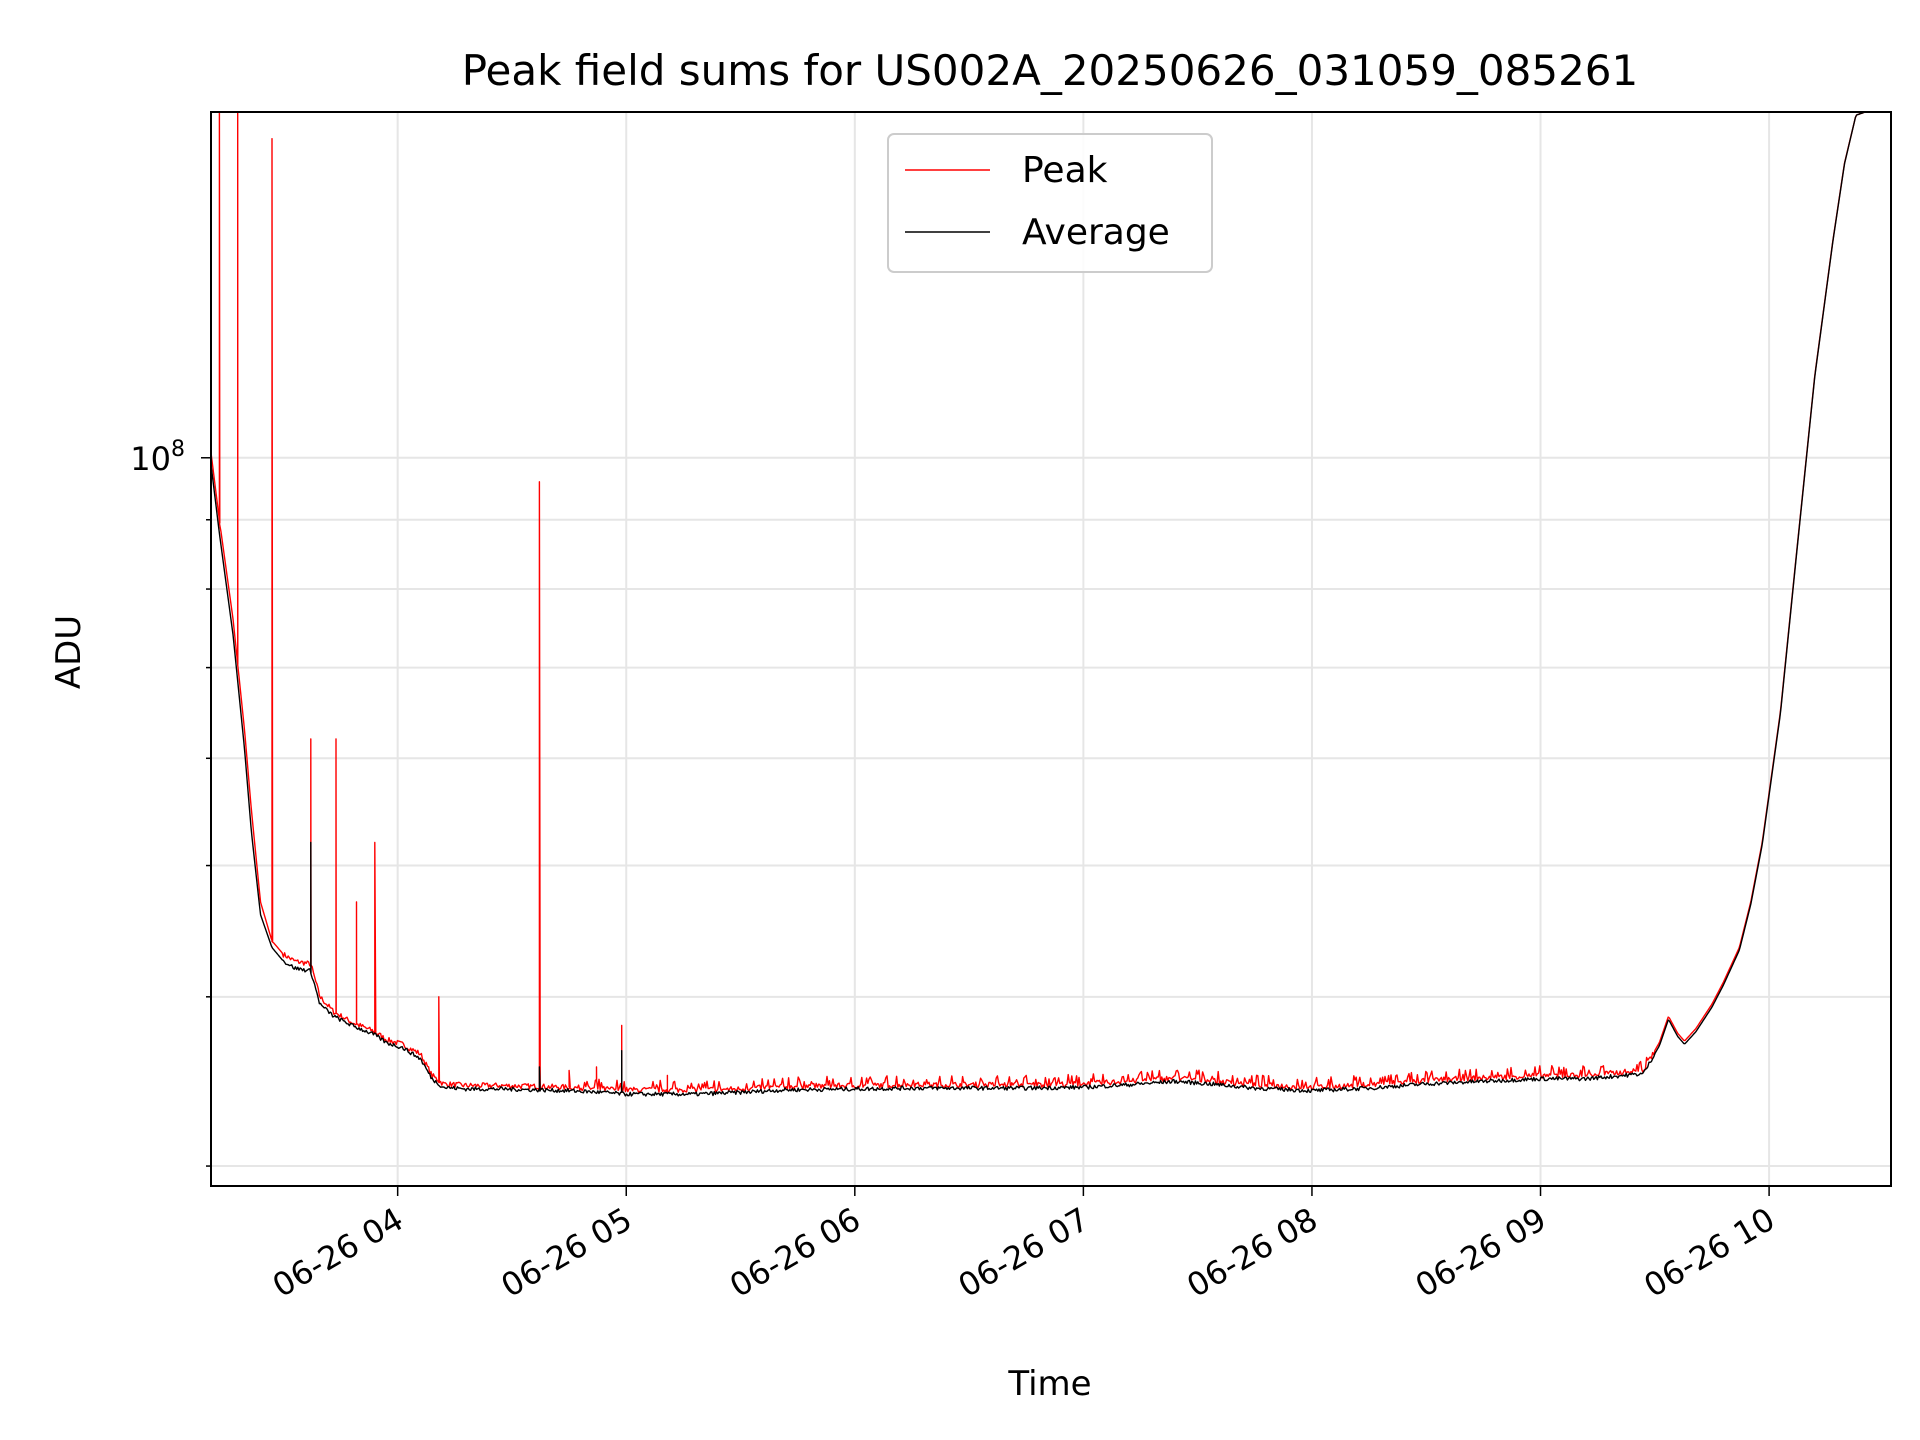 This screenshot has width=1920, height=1440. I want to click on y-axis-label: ADU, so click(69, 652).